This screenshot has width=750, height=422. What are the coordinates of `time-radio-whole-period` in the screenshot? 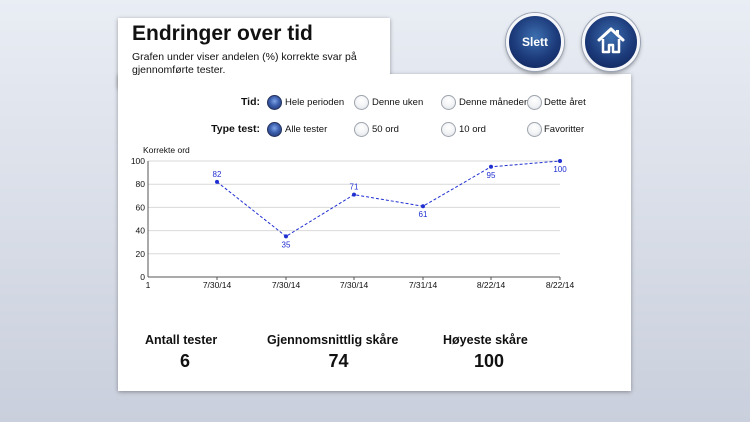 It's located at (274, 102).